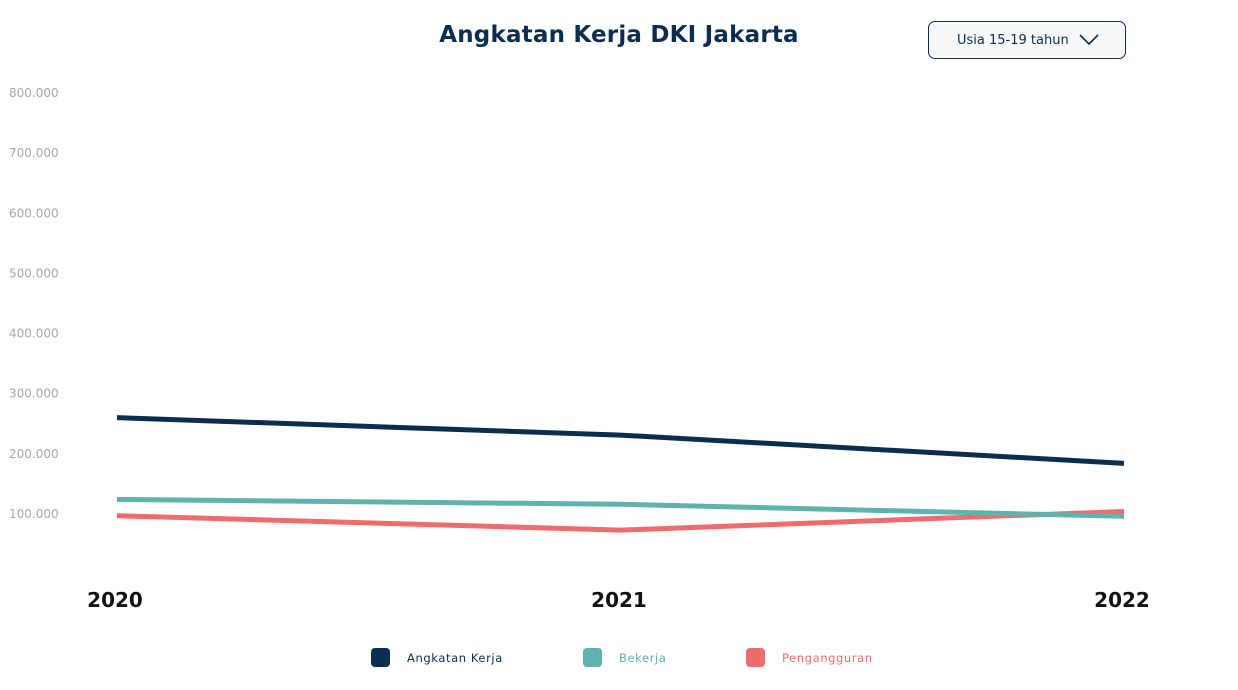 The image size is (1238, 690). What do you see at coordinates (1013, 40) in the screenshot?
I see `dropdown-selected-label: Usia 15-19 tahun` at bounding box center [1013, 40].